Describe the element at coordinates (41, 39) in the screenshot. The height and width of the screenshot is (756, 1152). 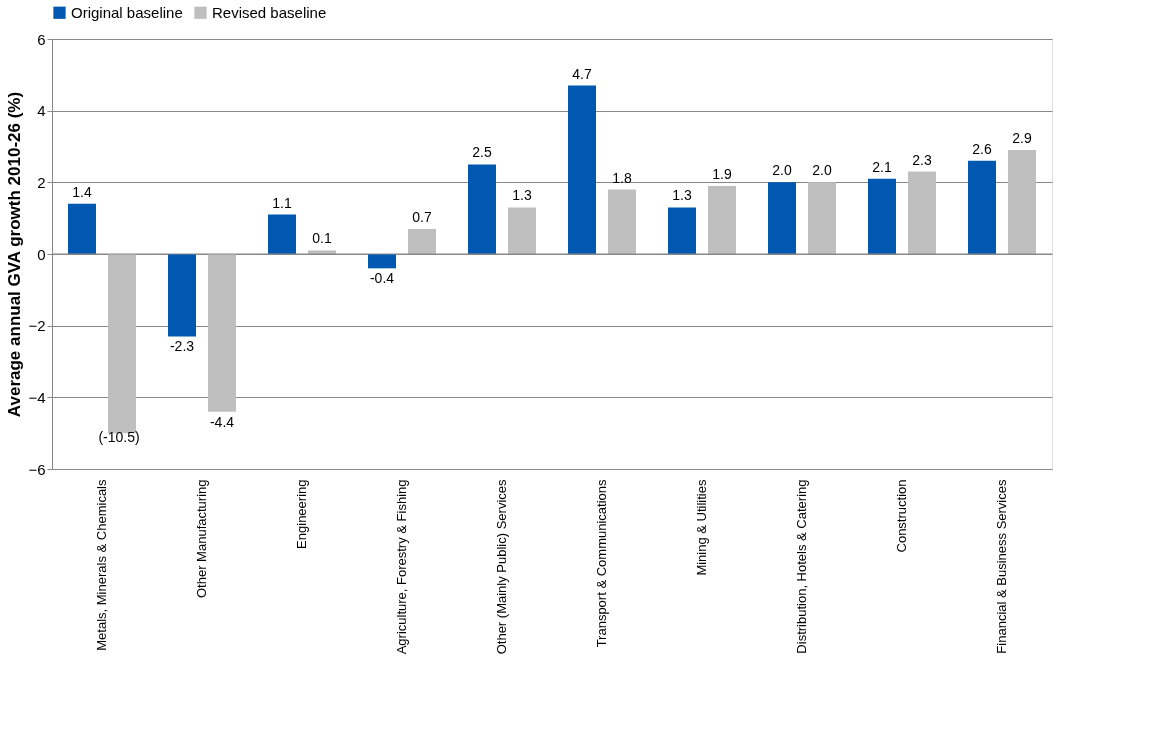
I see `y-tick-label: 6` at that location.